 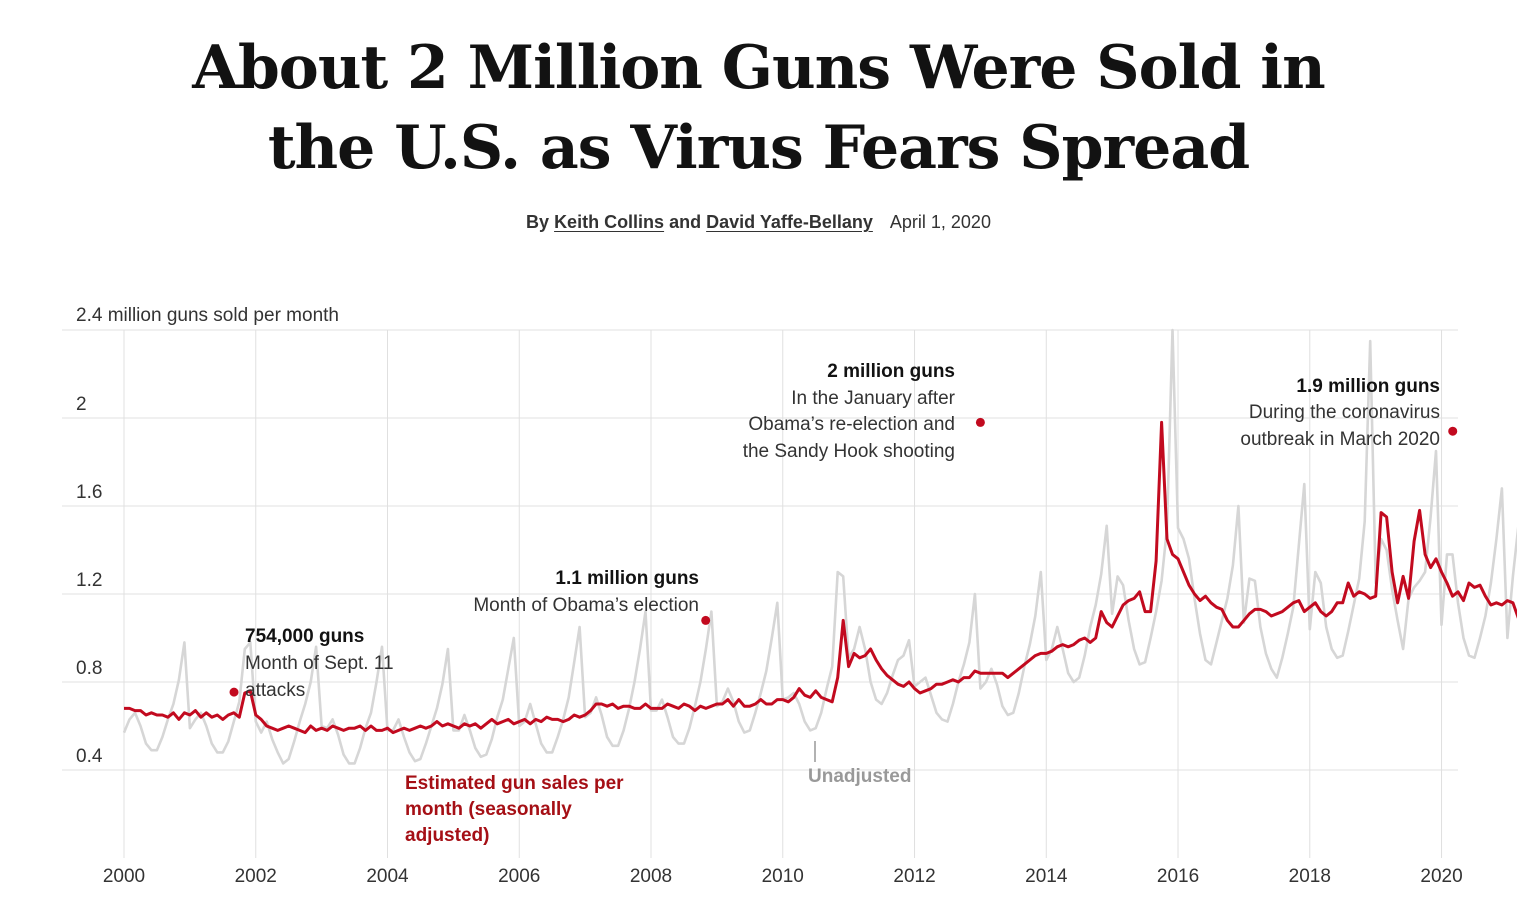 I want to click on x-tick-label: 2008, so click(x=651, y=876).